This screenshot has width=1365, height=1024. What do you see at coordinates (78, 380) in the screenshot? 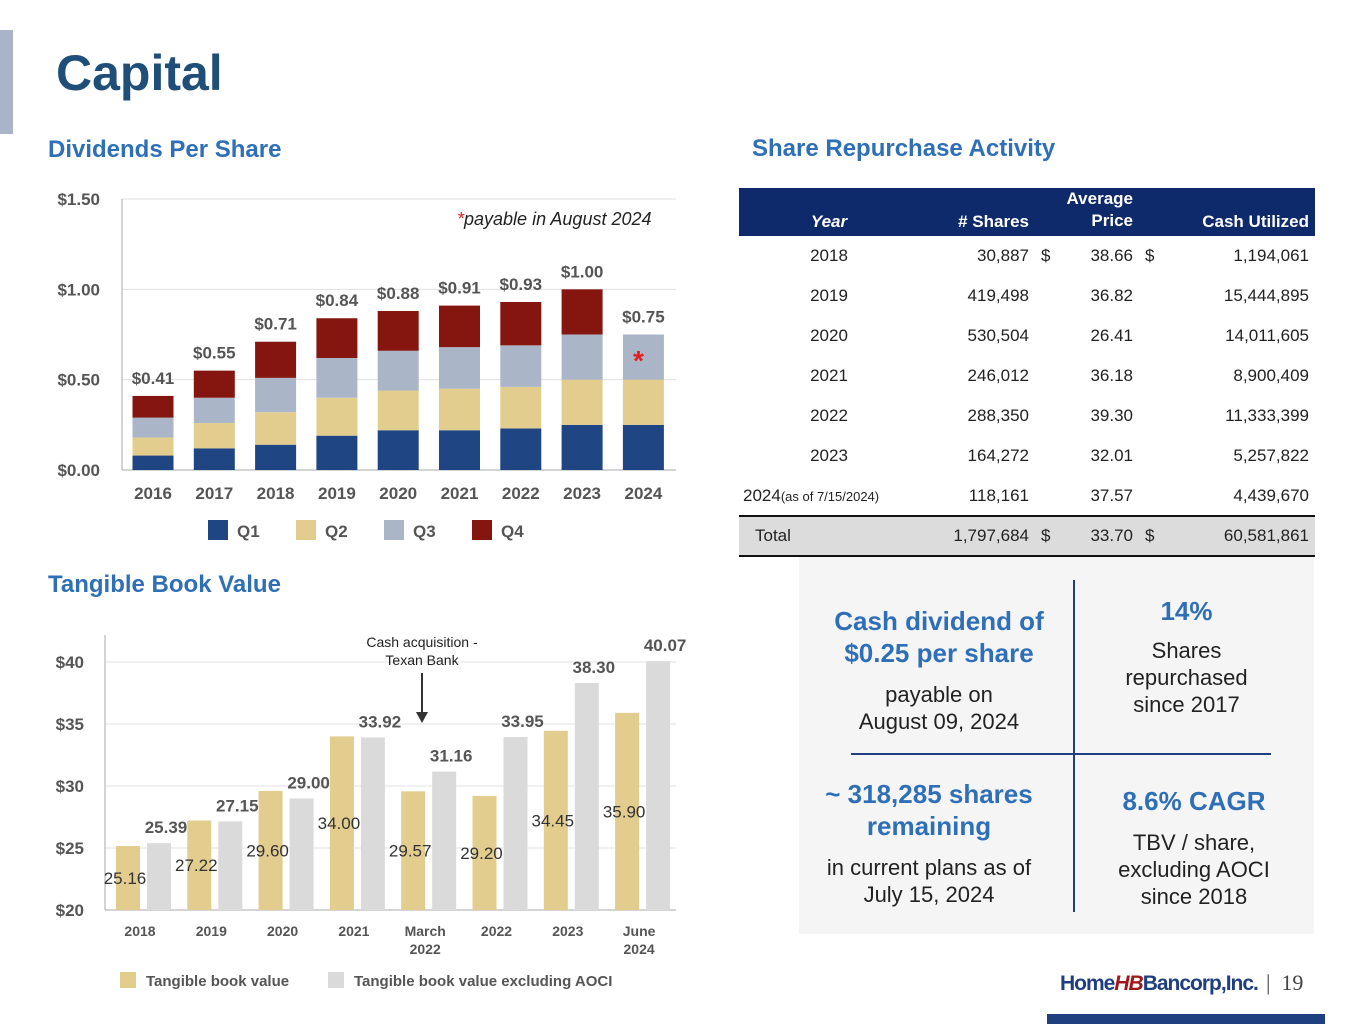
I see `y-tick-label: $0.50` at bounding box center [78, 380].